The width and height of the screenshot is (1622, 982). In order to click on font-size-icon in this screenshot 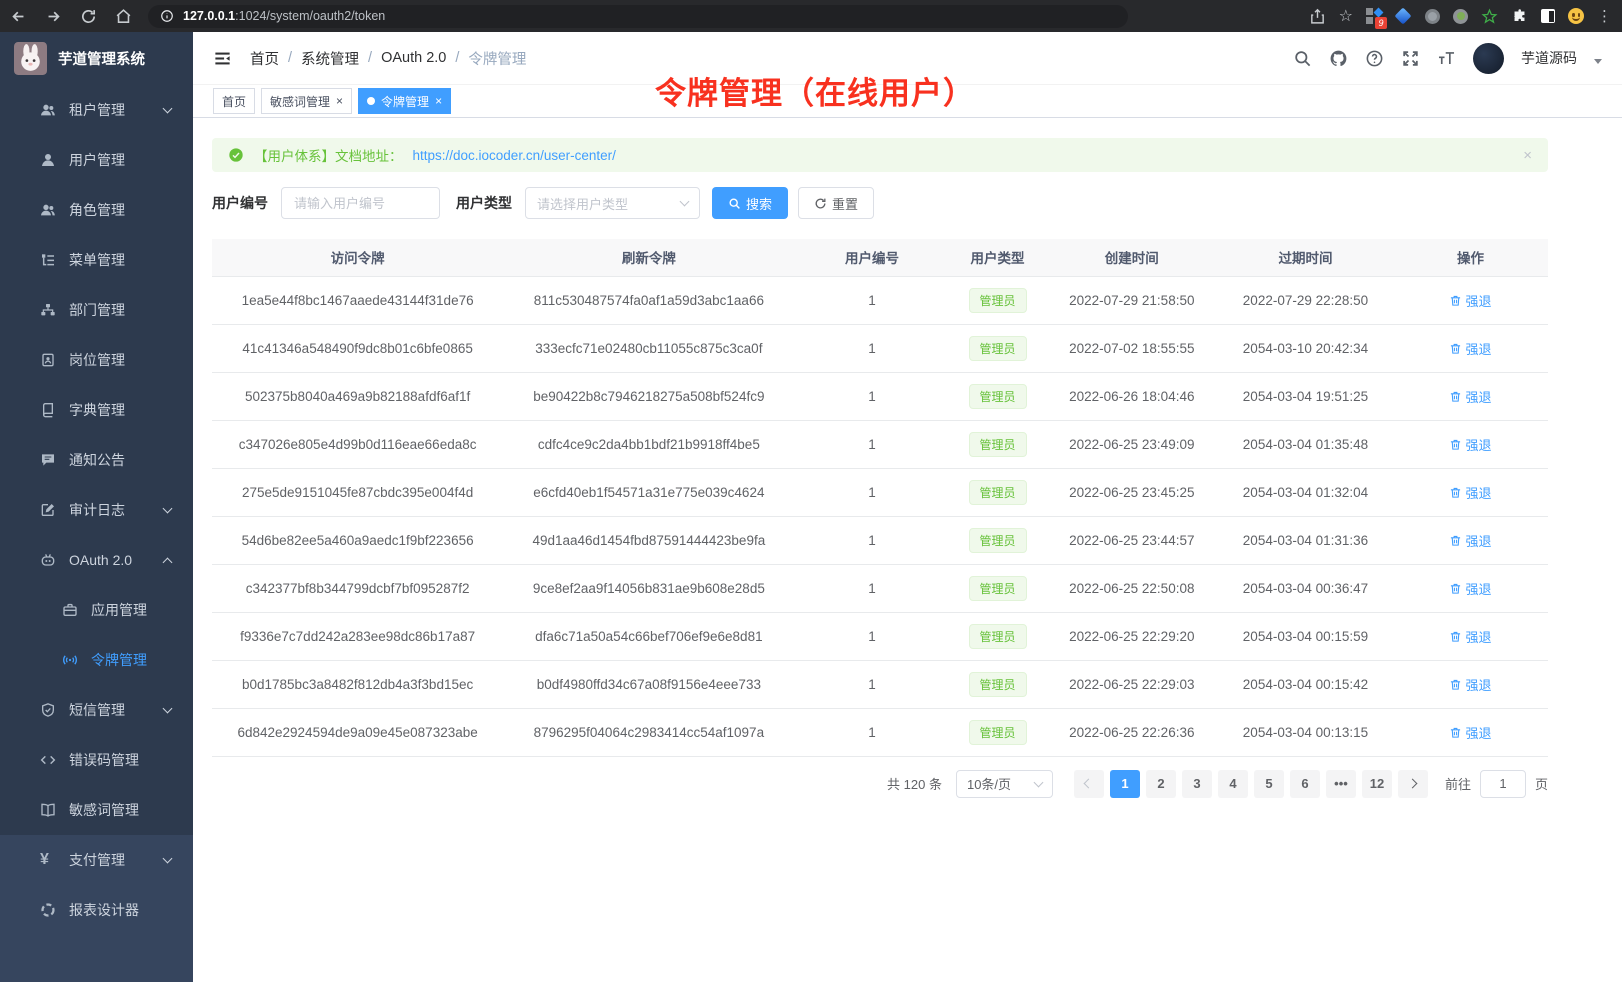, I will do `click(1446, 58)`.